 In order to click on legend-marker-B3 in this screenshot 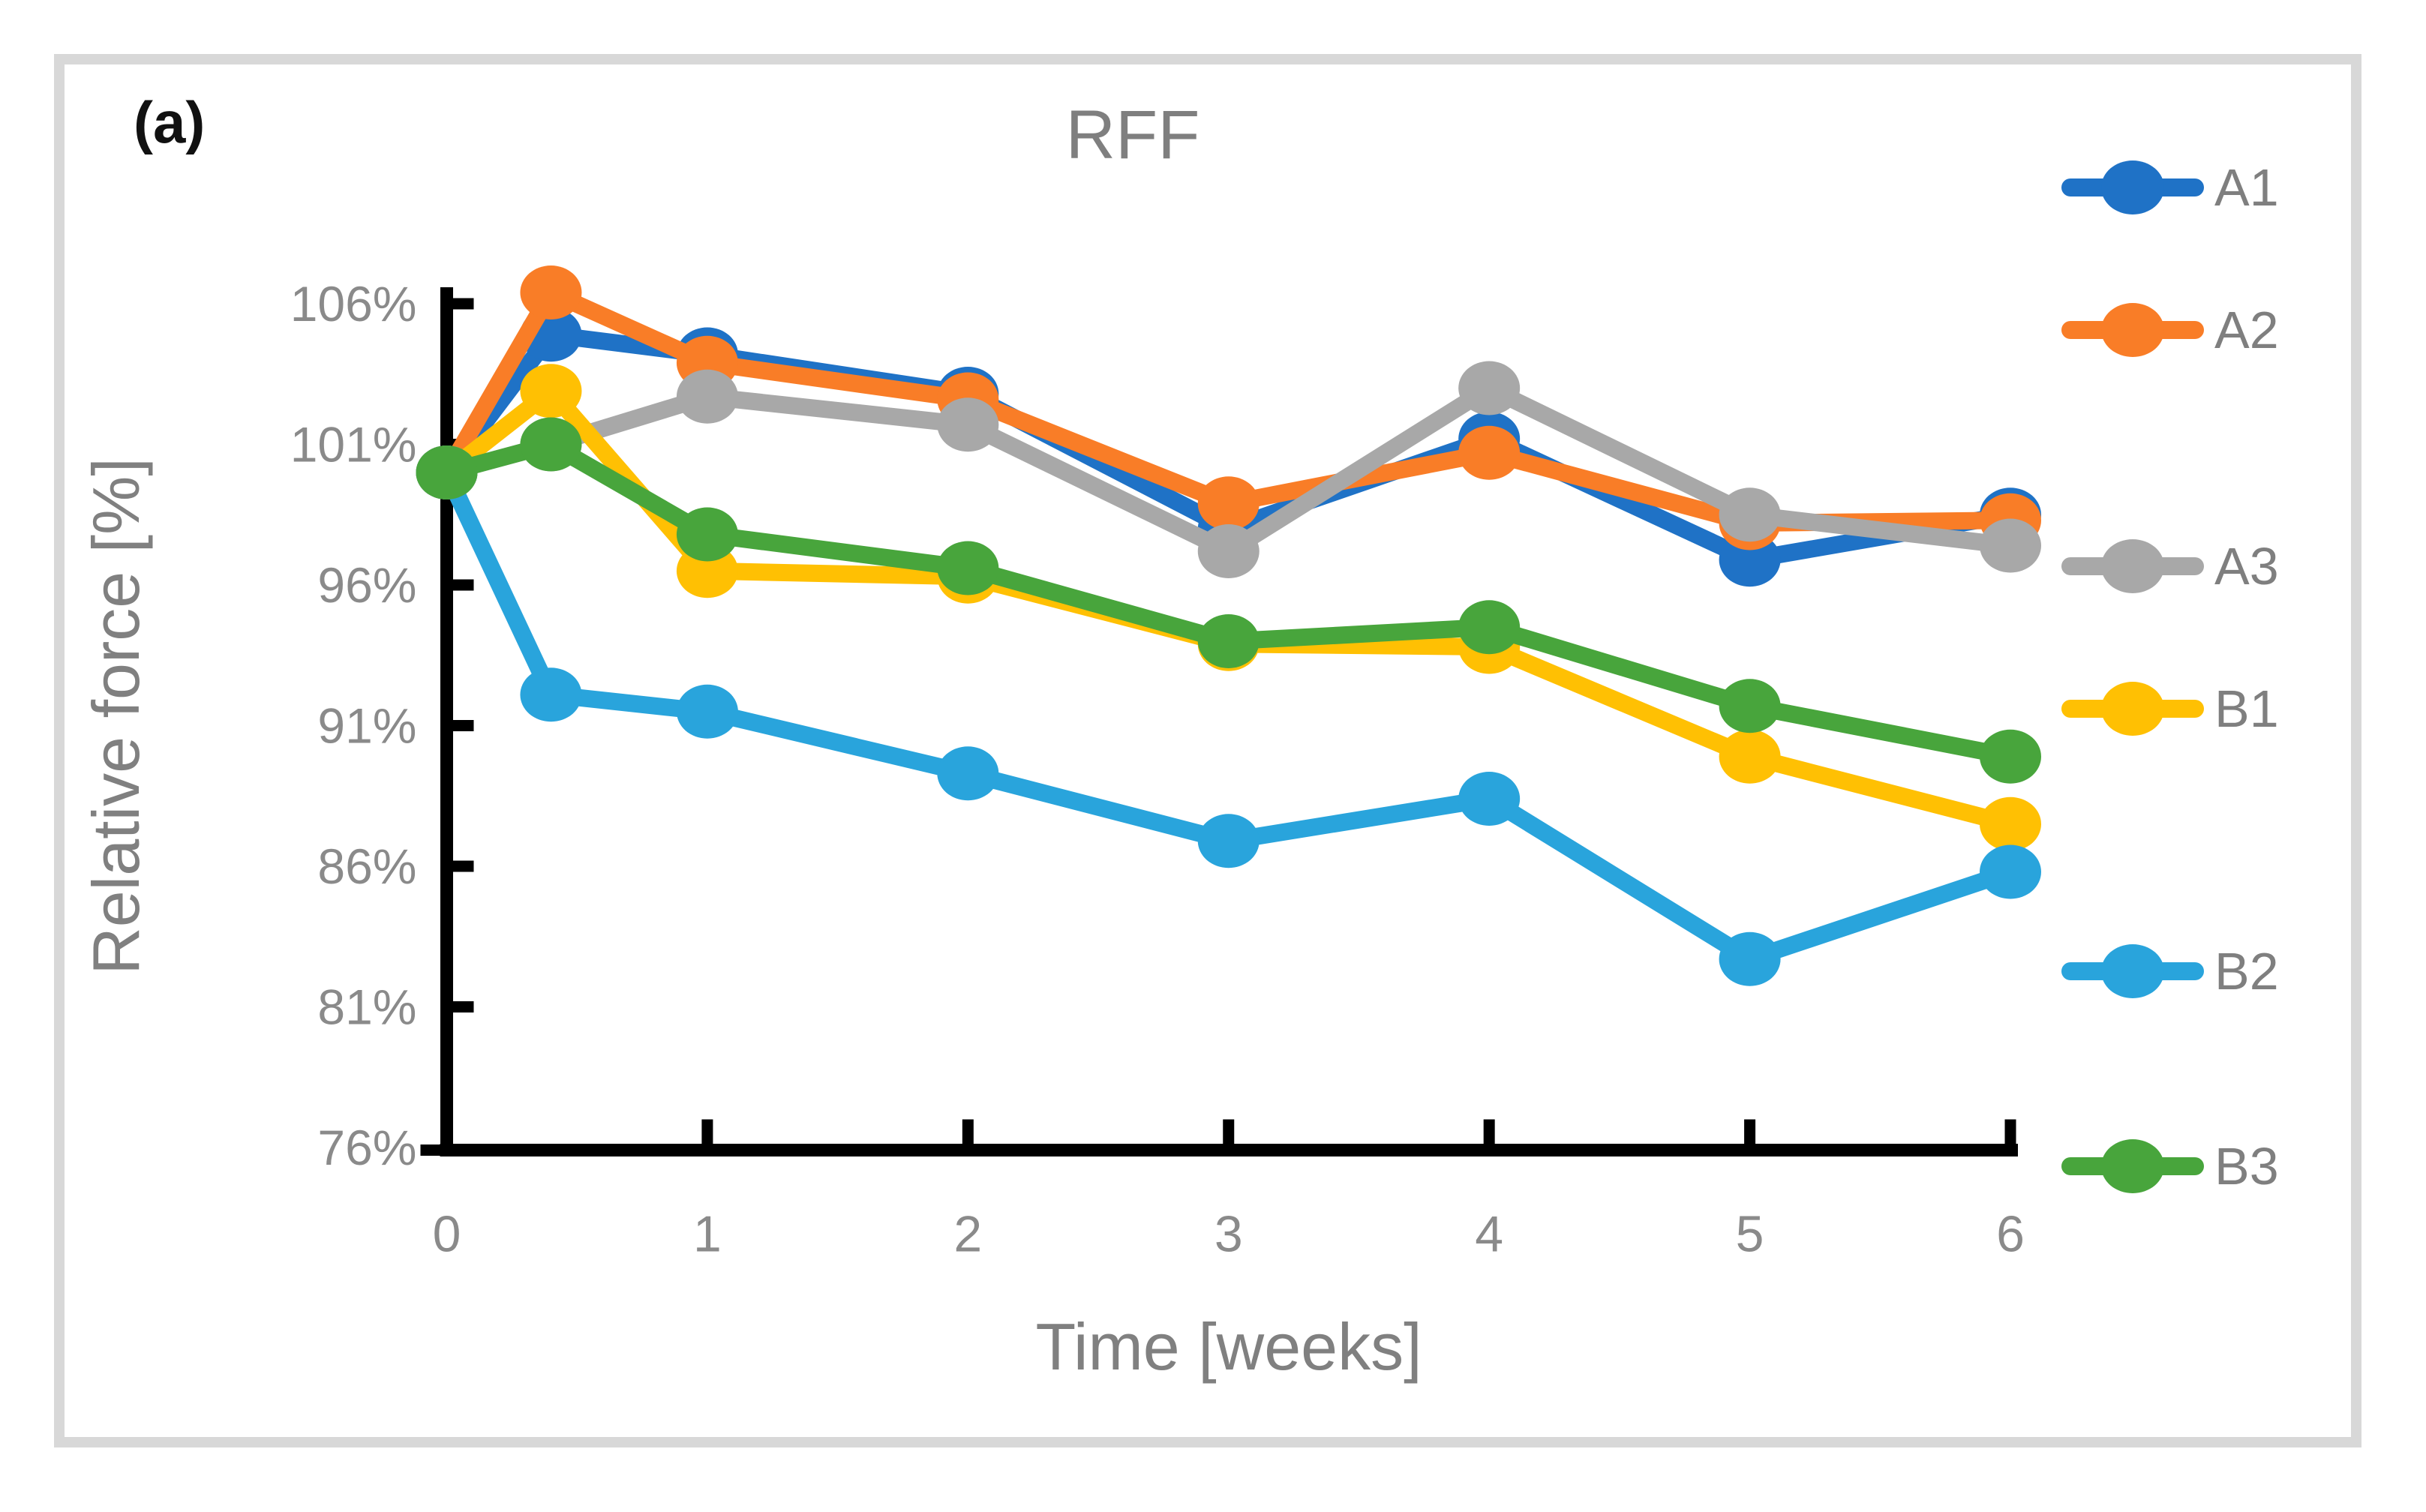, I will do `click(2132, 1166)`.